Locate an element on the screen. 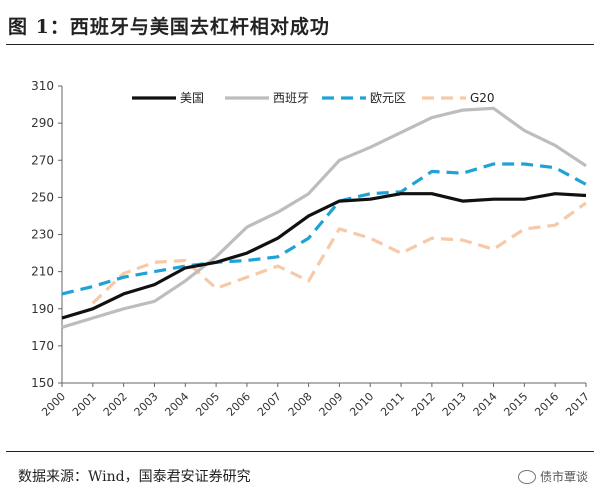  footer-divider is located at coordinates (300, 451).